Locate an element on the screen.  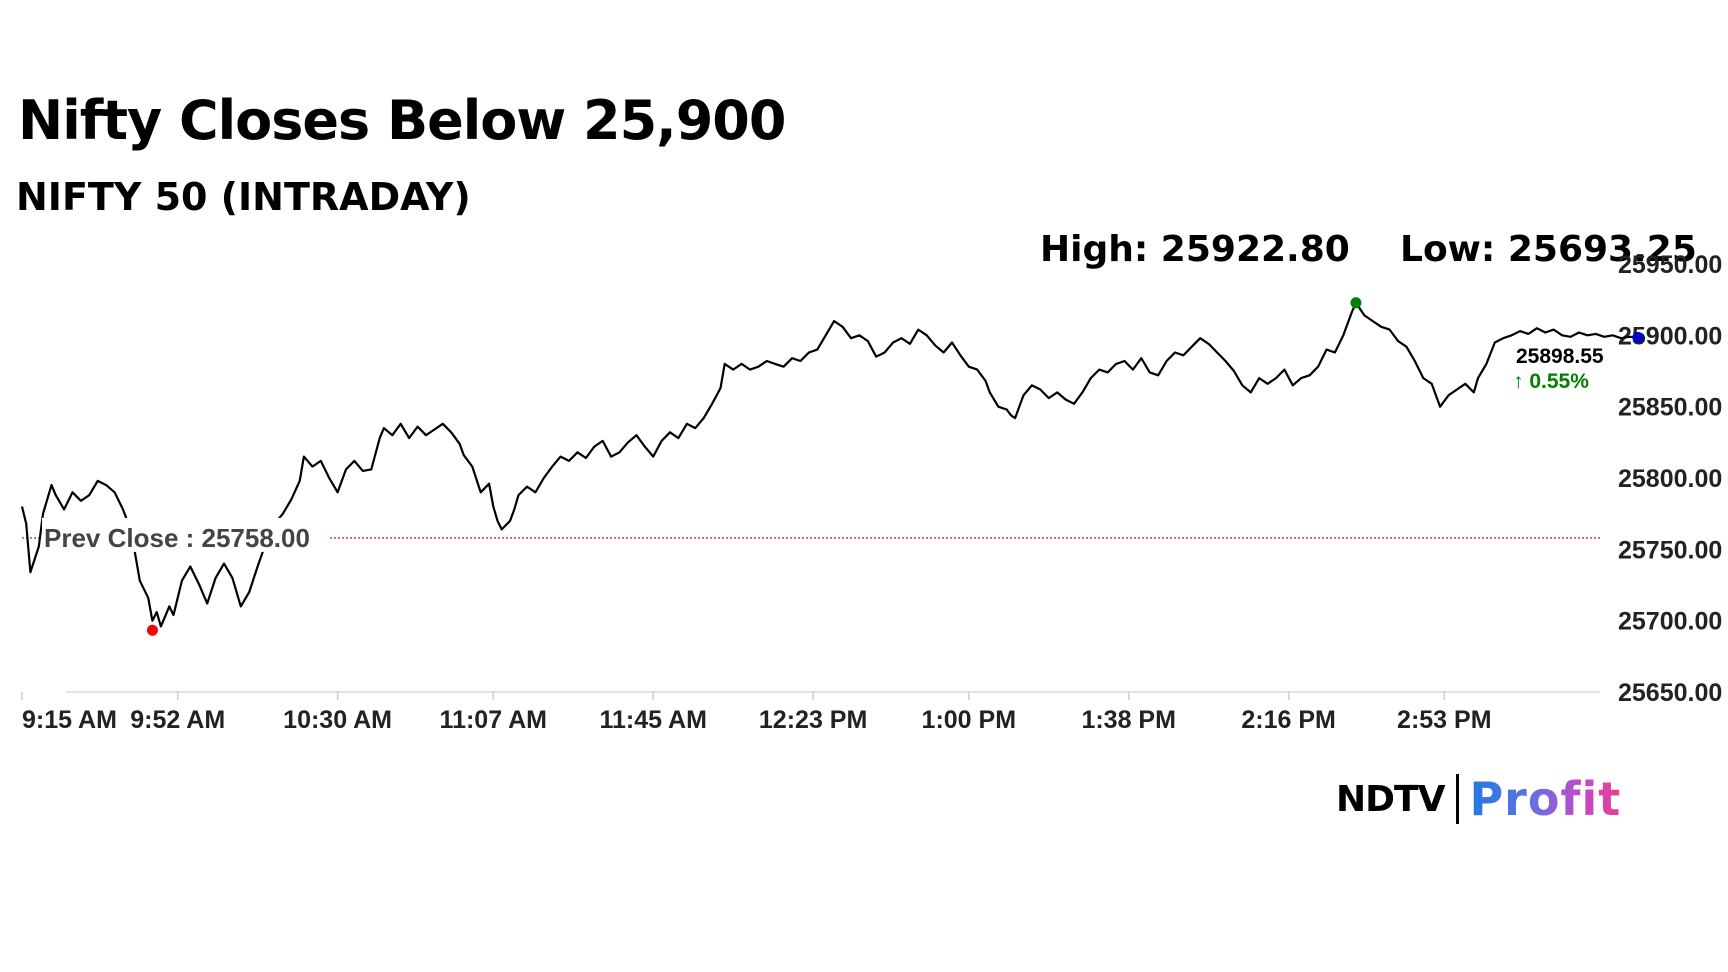
y-tick-label: 25850.00 is located at coordinates (1670, 408).